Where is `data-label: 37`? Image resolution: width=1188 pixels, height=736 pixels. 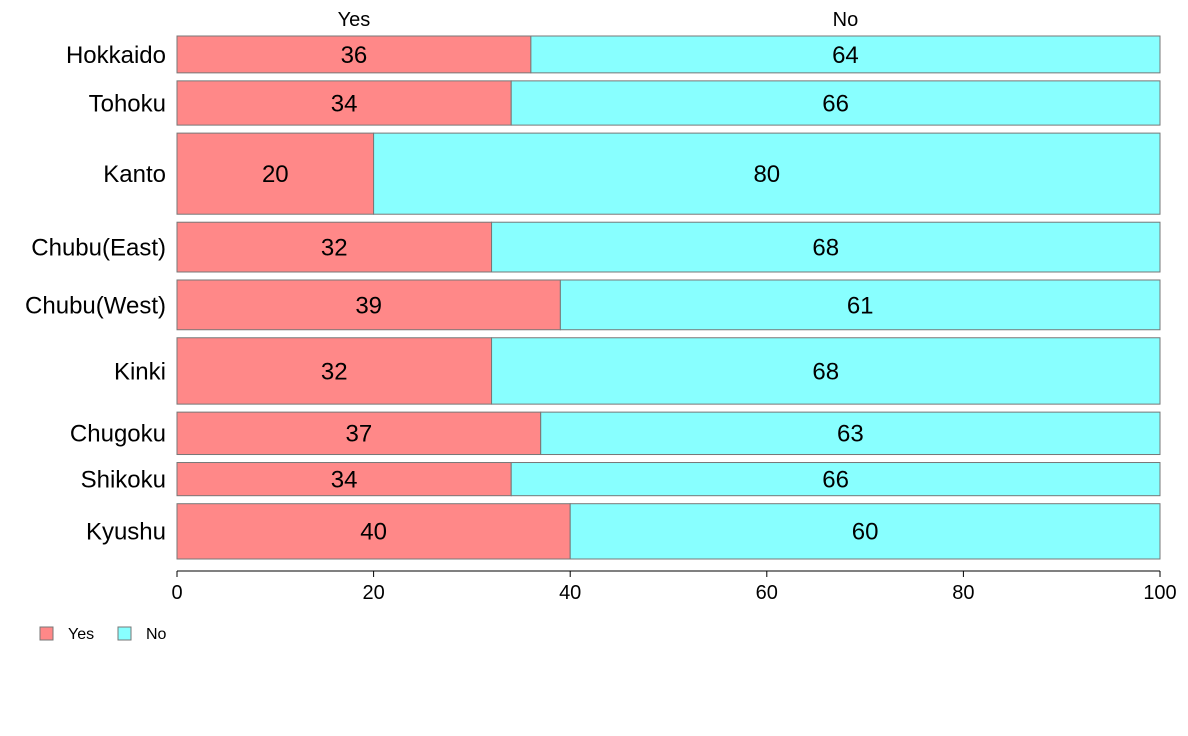
data-label: 37 is located at coordinates (359, 434).